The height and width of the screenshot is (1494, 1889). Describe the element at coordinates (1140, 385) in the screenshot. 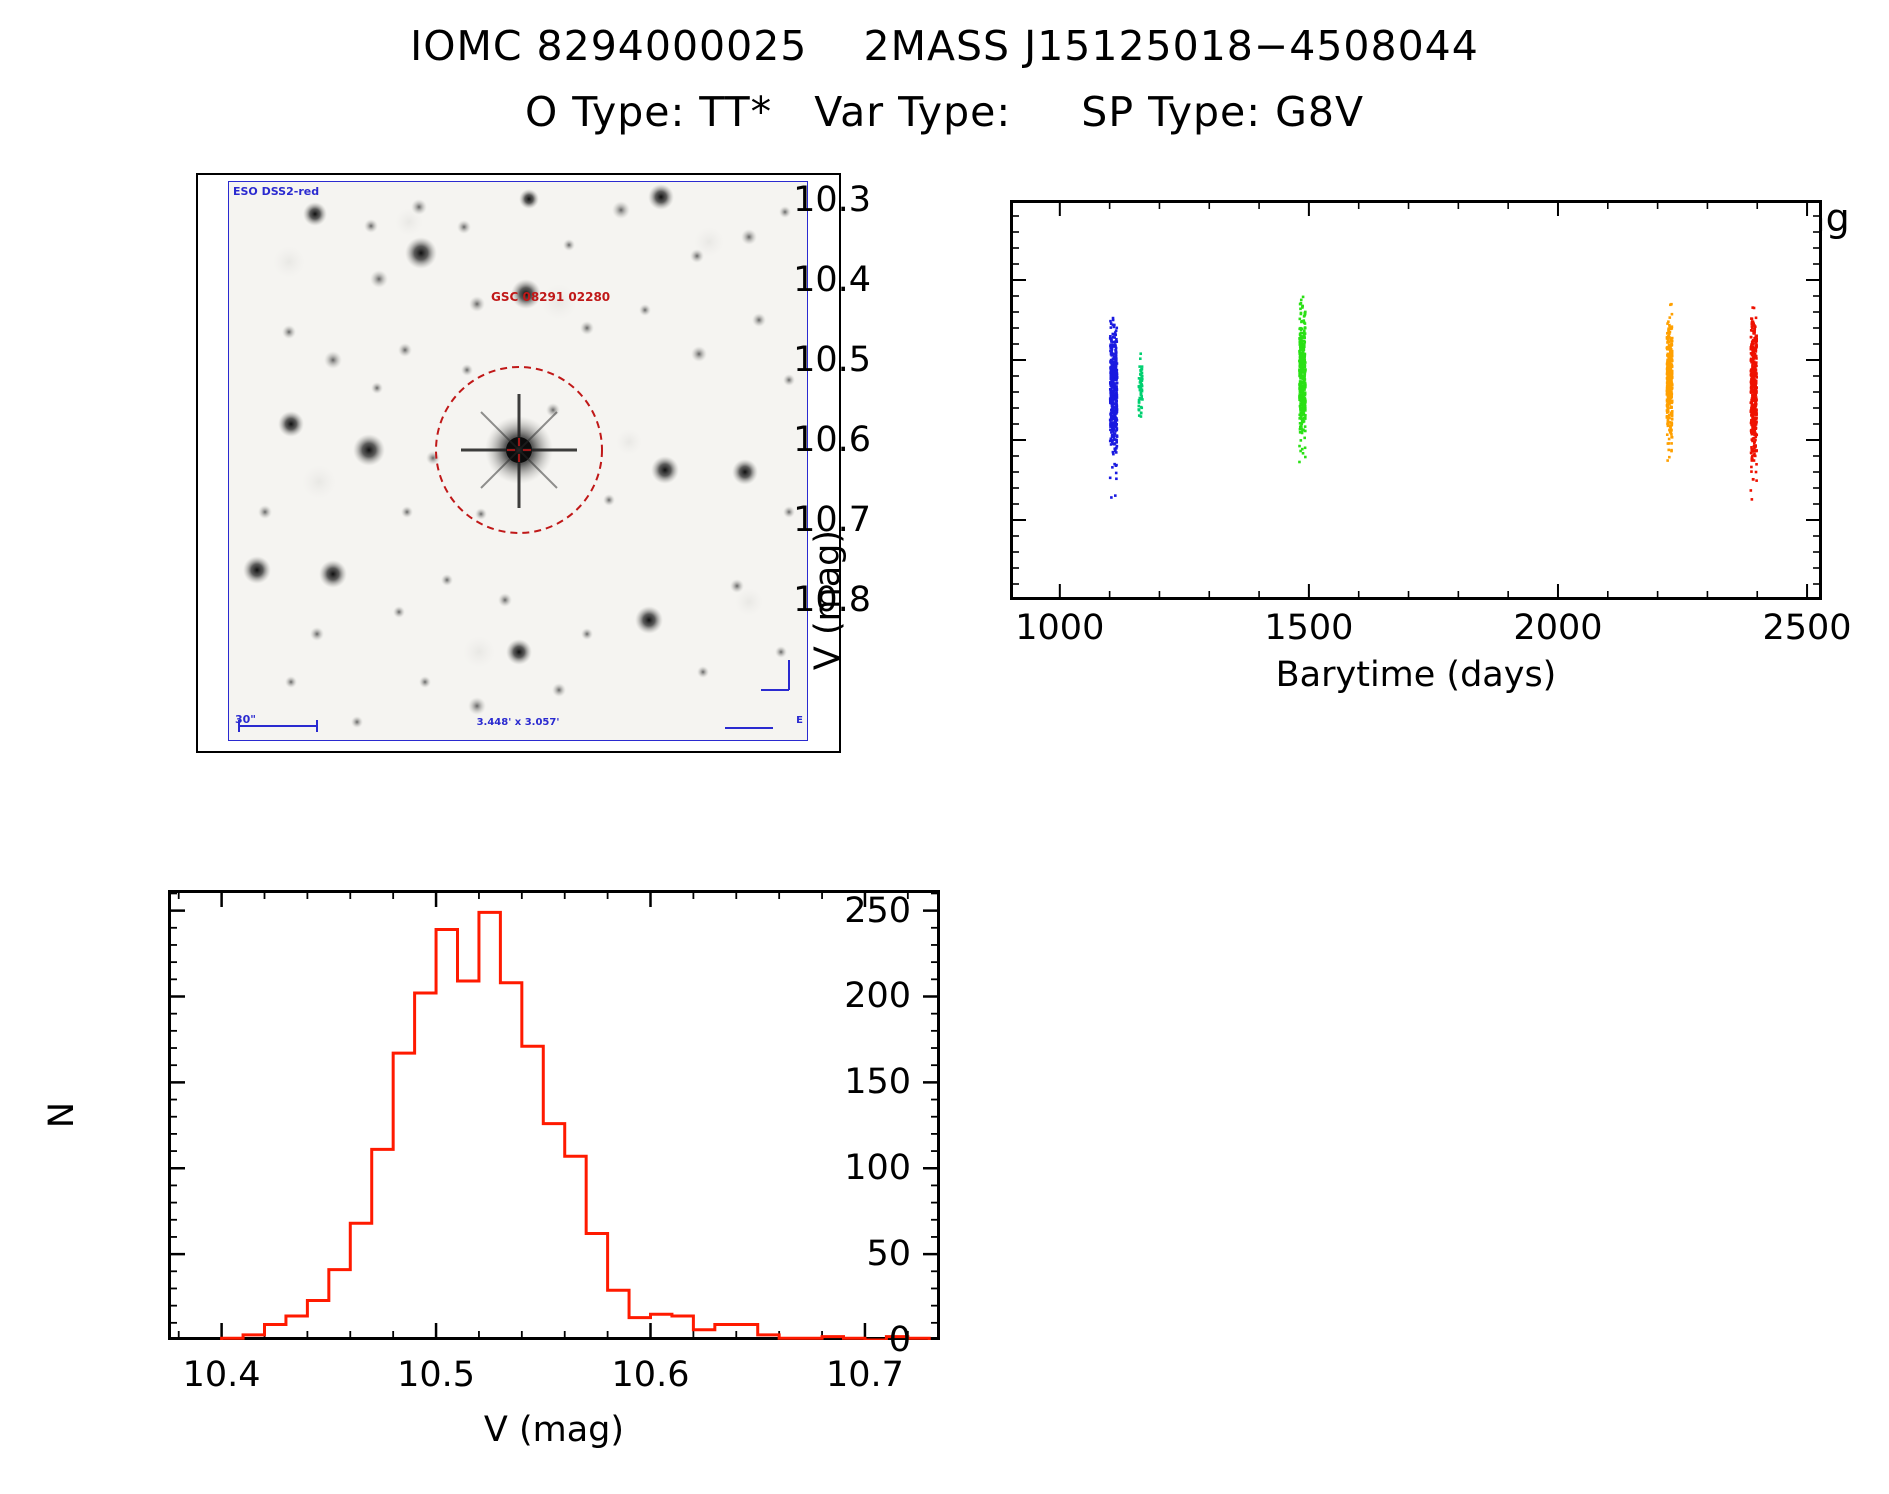

I see `lightcurve-cluster-epoch-1b-cyan` at that location.